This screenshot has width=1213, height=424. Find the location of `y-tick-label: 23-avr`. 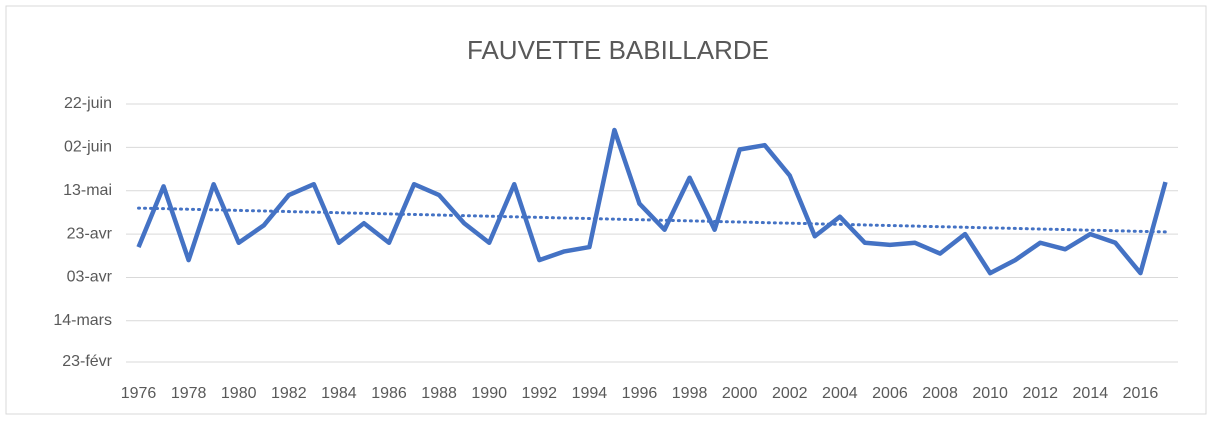

y-tick-label: 23-avr is located at coordinates (90, 233).